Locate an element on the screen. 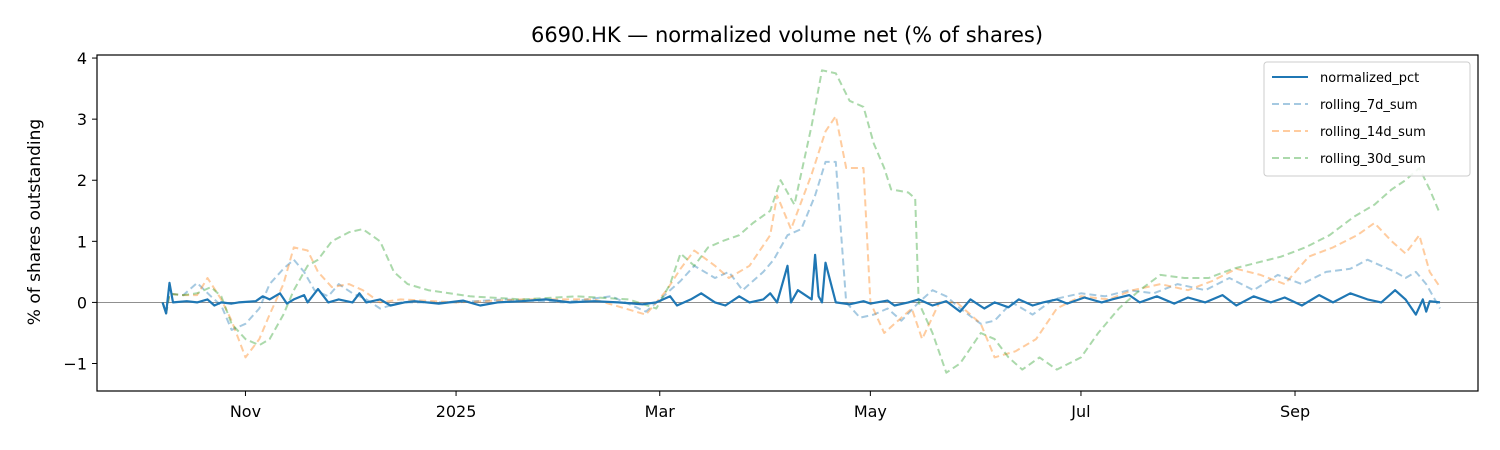 The width and height of the screenshot is (1500, 450). legend-label: rolling_30d_sum is located at coordinates (1373, 159).